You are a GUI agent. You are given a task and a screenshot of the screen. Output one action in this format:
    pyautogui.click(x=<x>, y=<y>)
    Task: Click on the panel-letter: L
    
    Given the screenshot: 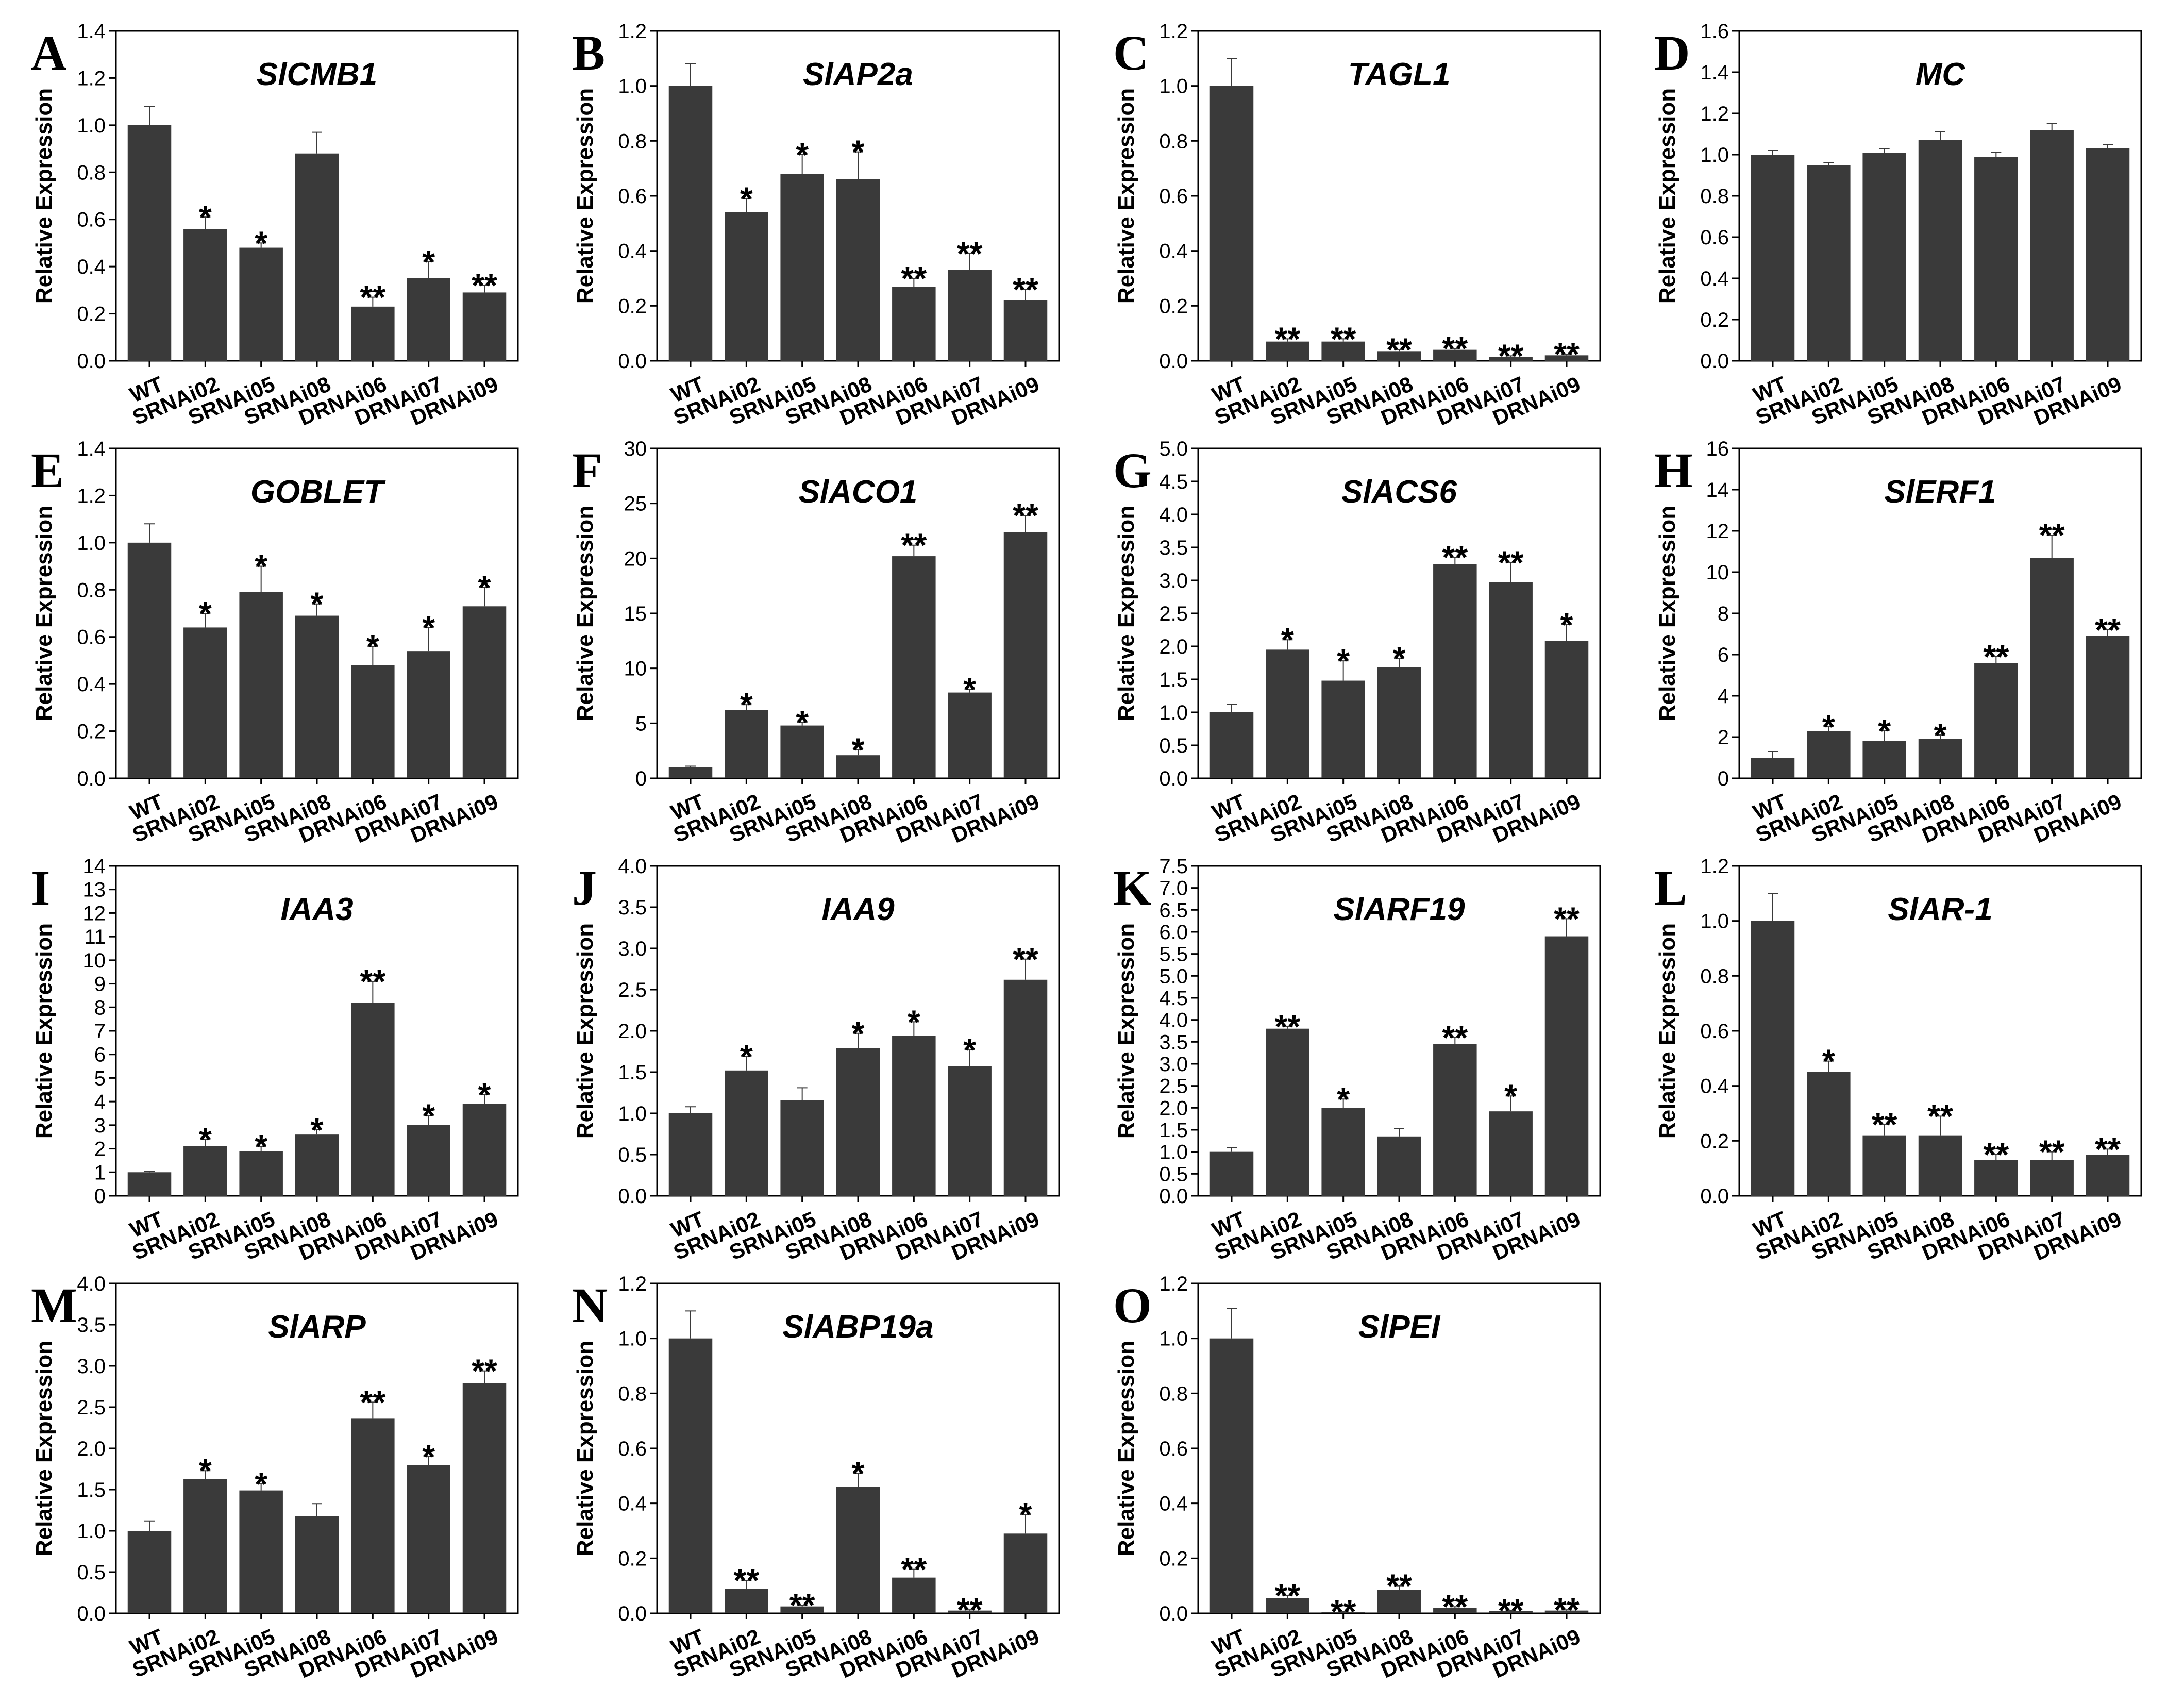 What is the action you would take?
    pyautogui.click(x=1670, y=887)
    